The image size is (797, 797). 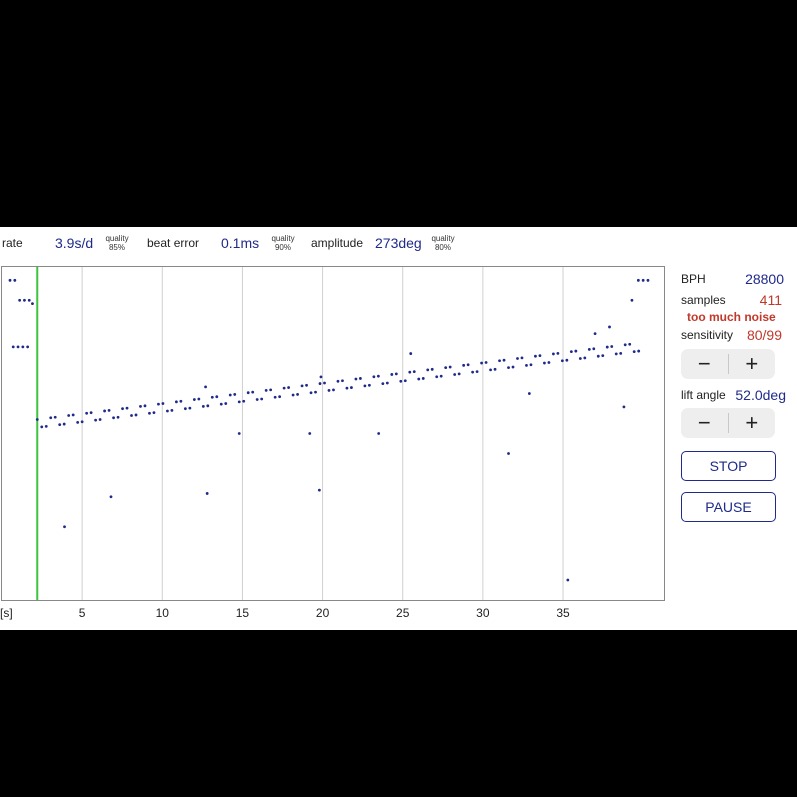 I want to click on sensitivity-stepper: − +, so click(x=728, y=364).